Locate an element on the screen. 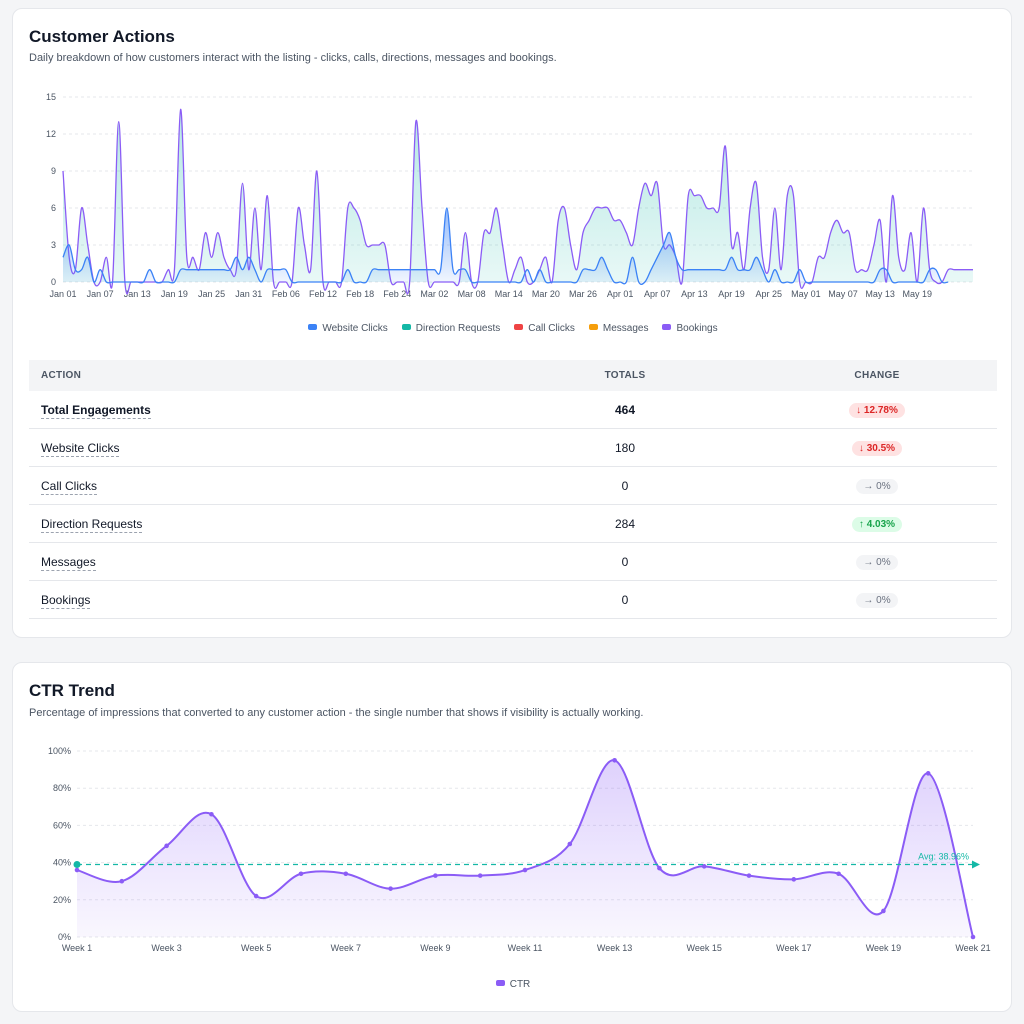 The width and height of the screenshot is (1024, 1024). total-value: 180 is located at coordinates (625, 447).